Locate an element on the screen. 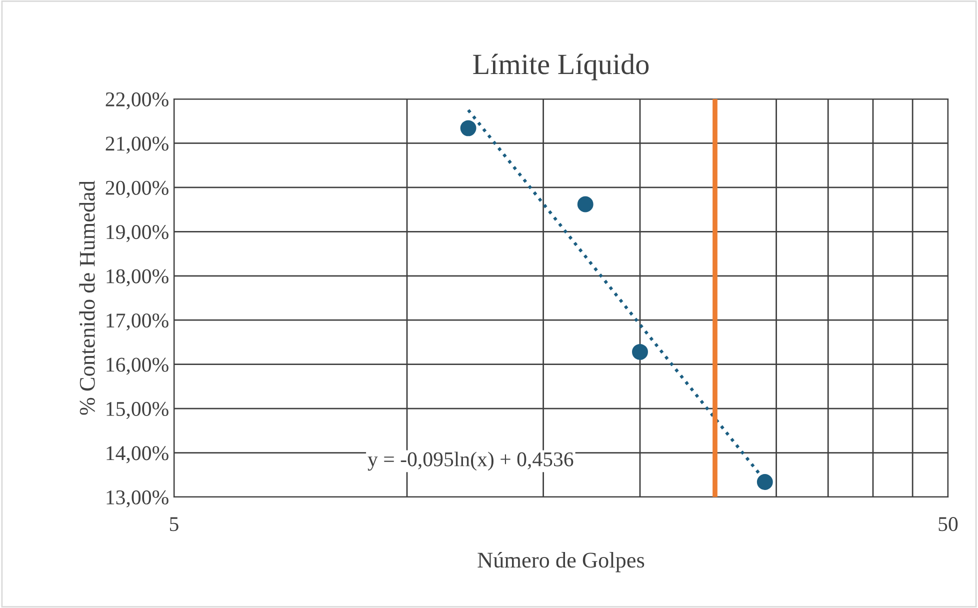  y-tick-label: 14,00% is located at coordinates (137, 455).